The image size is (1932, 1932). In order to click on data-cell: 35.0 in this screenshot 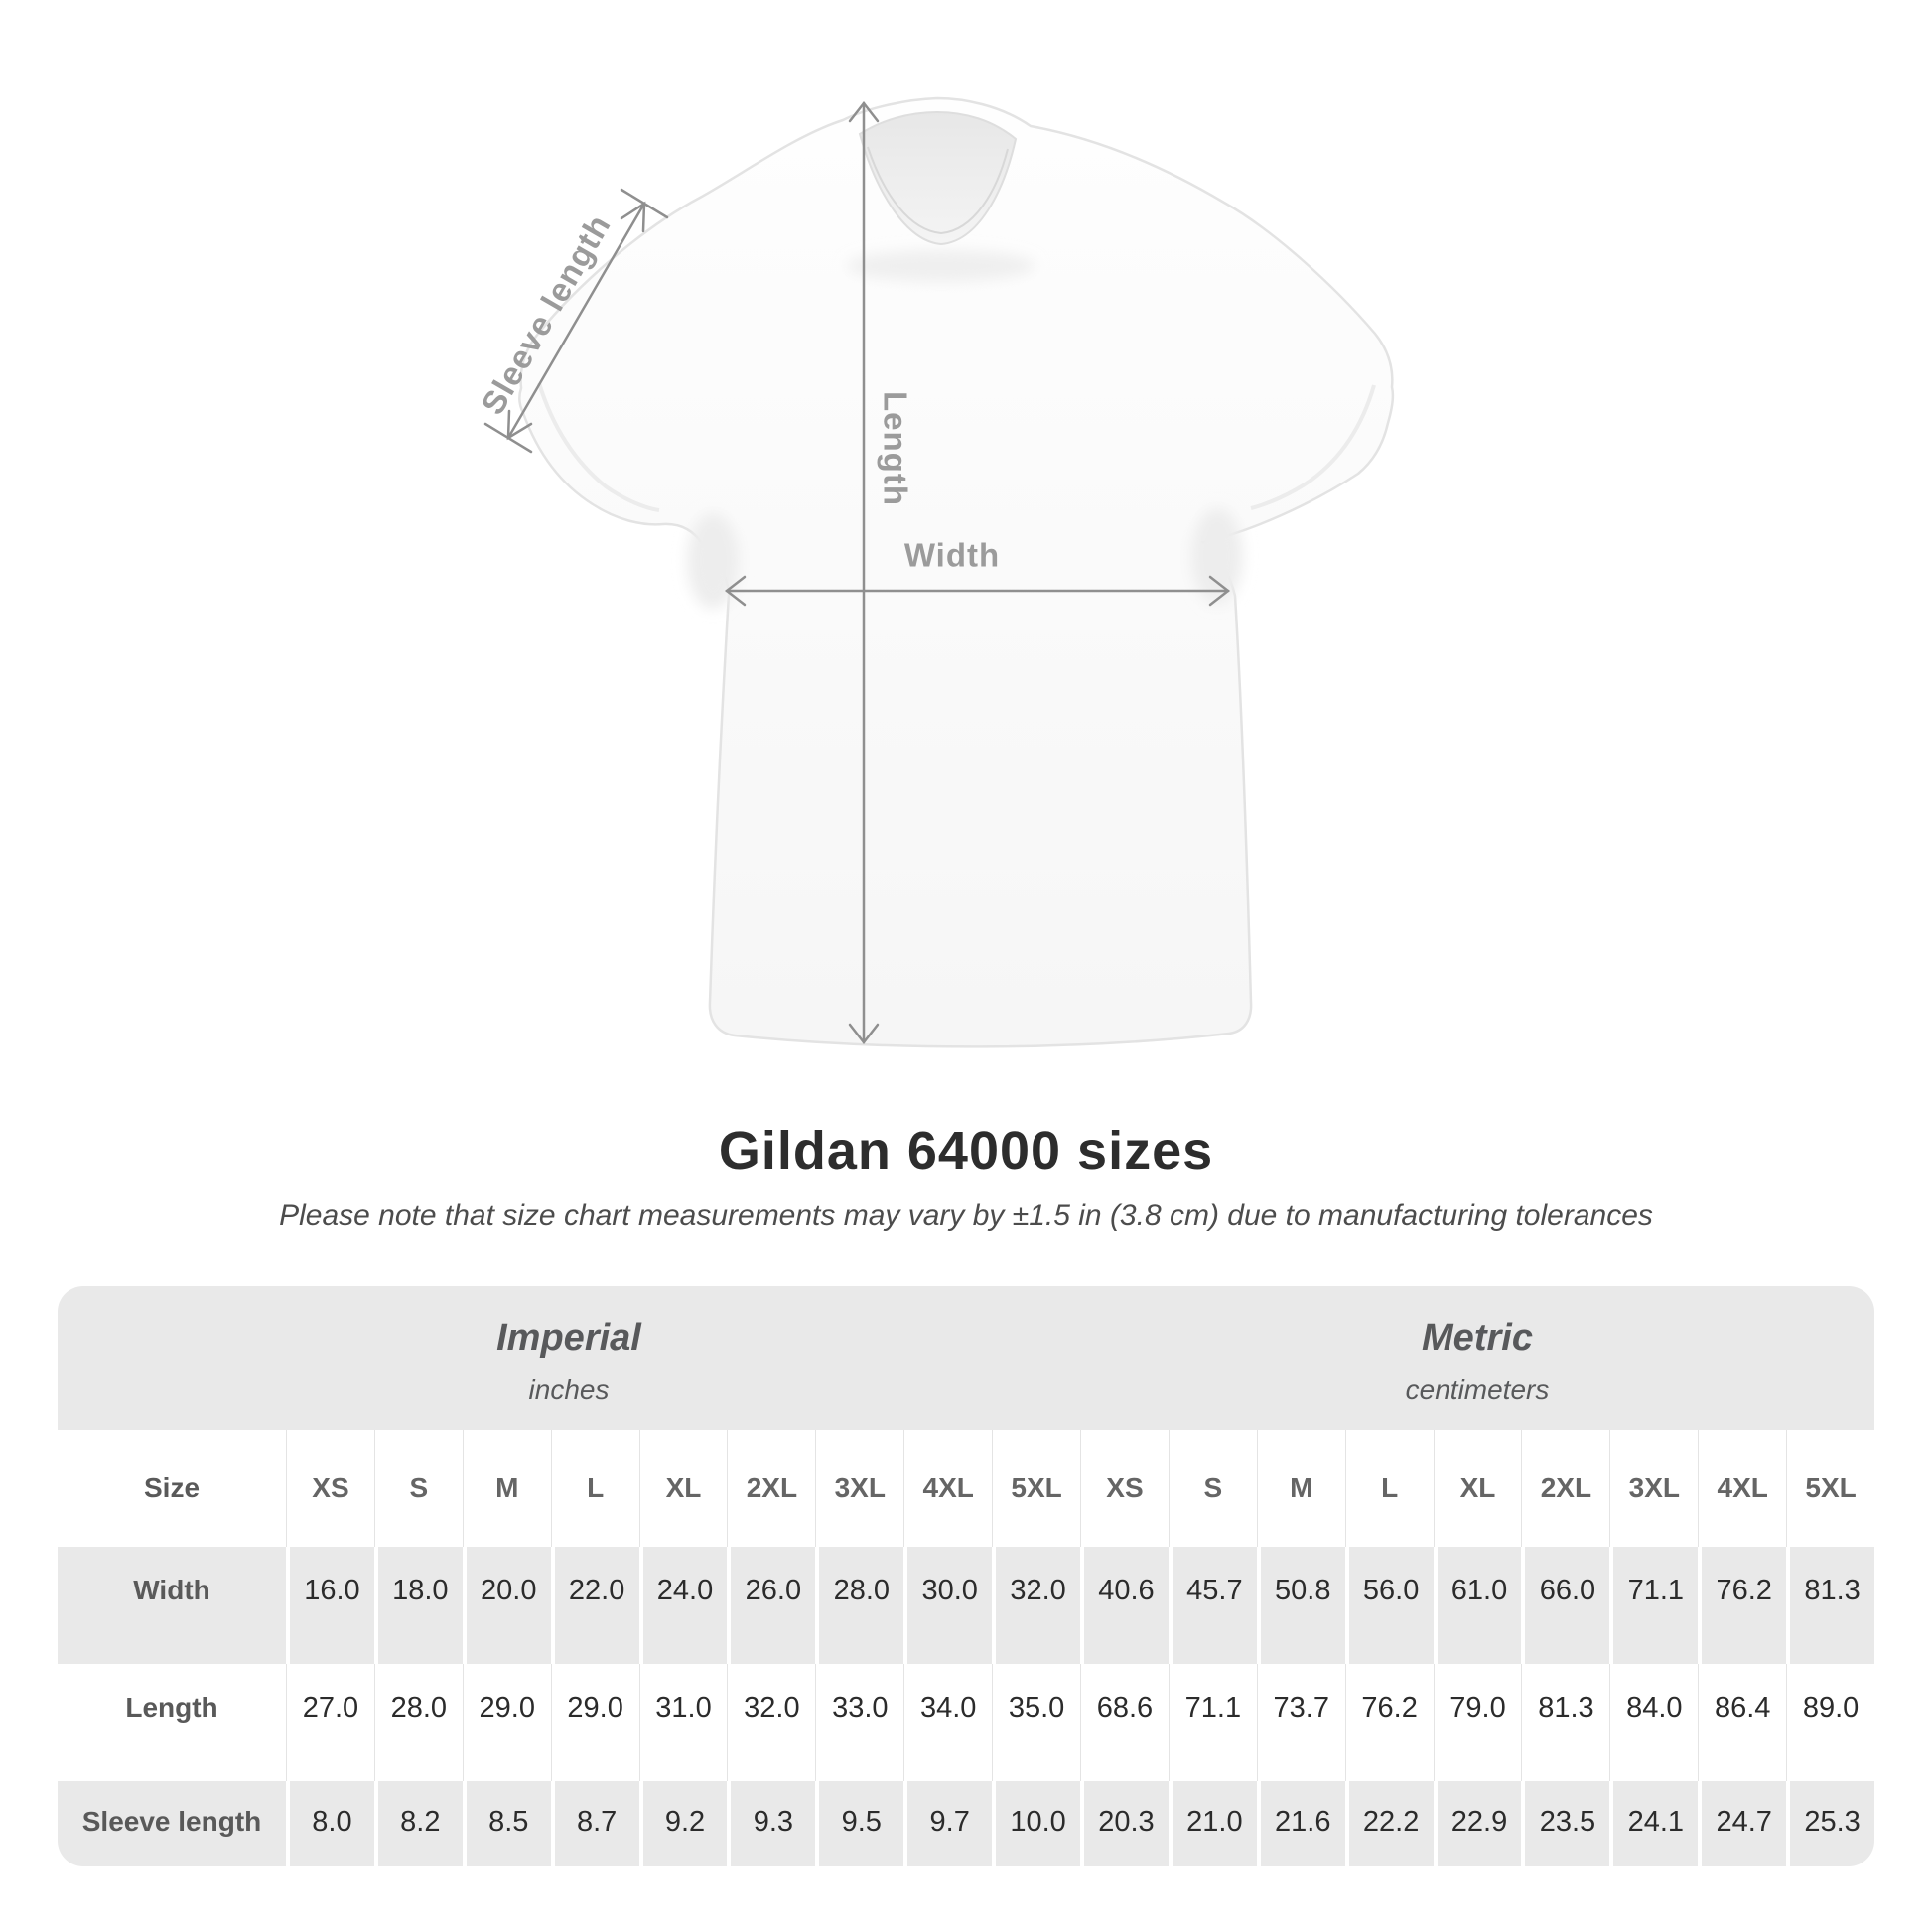, I will do `click(1036, 1722)`.